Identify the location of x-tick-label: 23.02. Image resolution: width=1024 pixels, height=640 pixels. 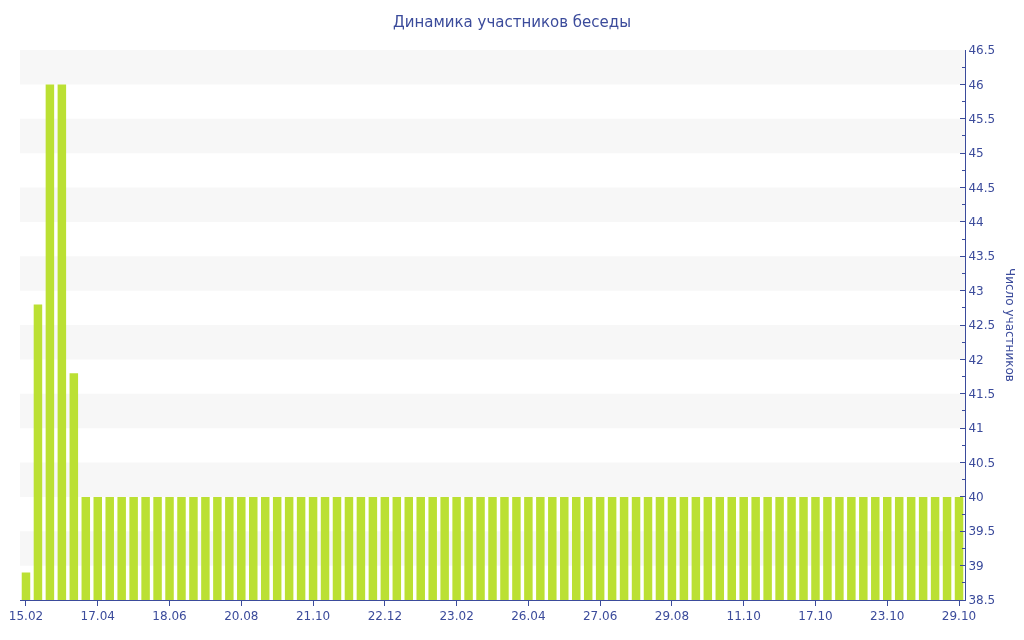
(456, 616).